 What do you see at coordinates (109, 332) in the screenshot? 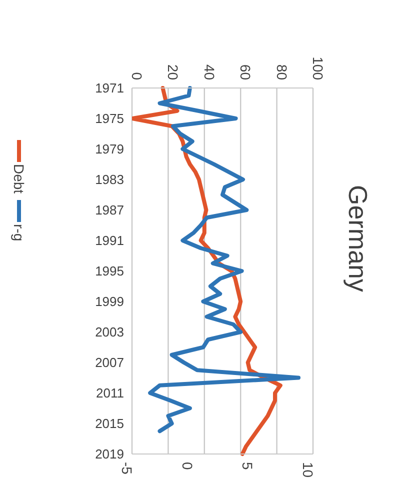
I see `y-tick-label: 2003` at bounding box center [109, 332].